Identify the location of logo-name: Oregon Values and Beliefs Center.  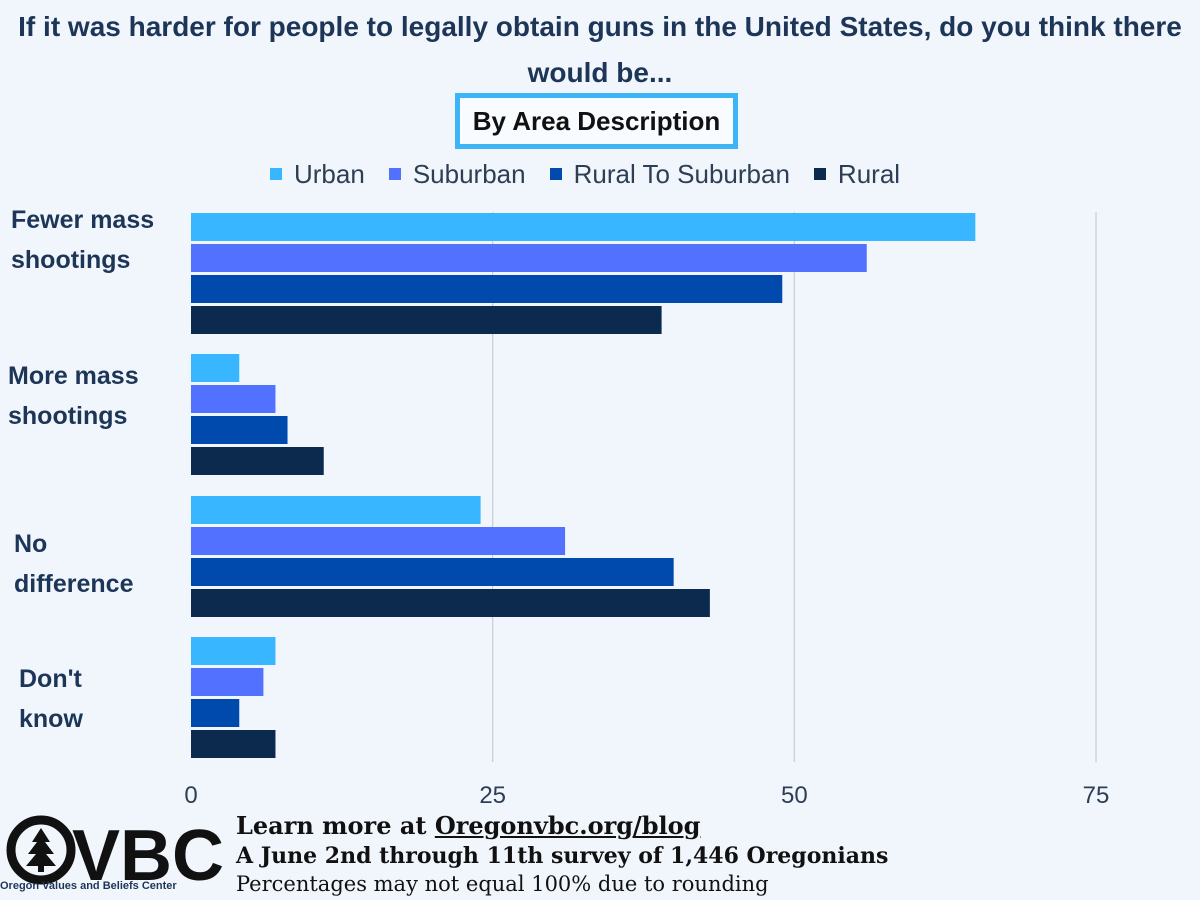
(88, 886).